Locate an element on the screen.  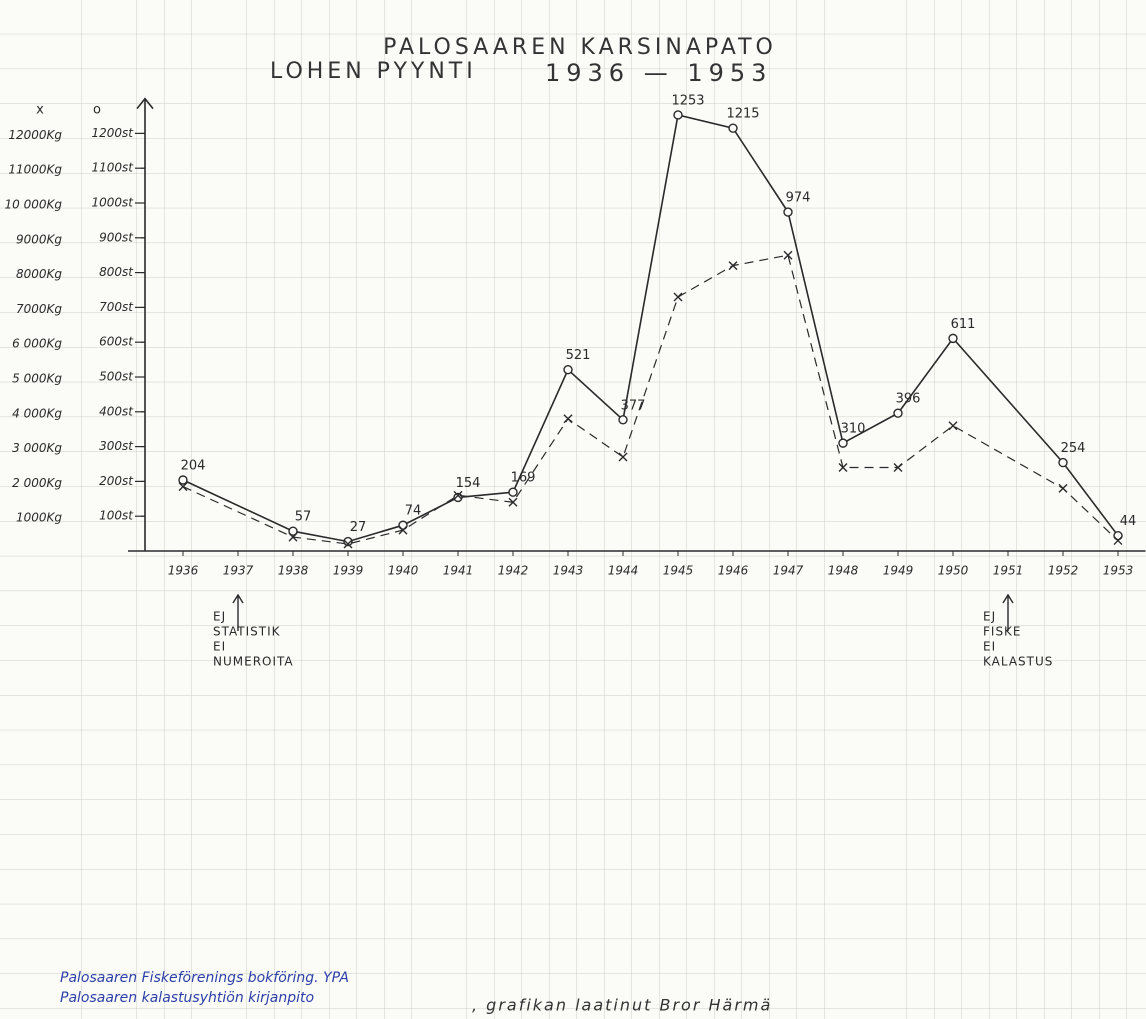
y-tick-label: 400st is located at coordinates (116, 411).